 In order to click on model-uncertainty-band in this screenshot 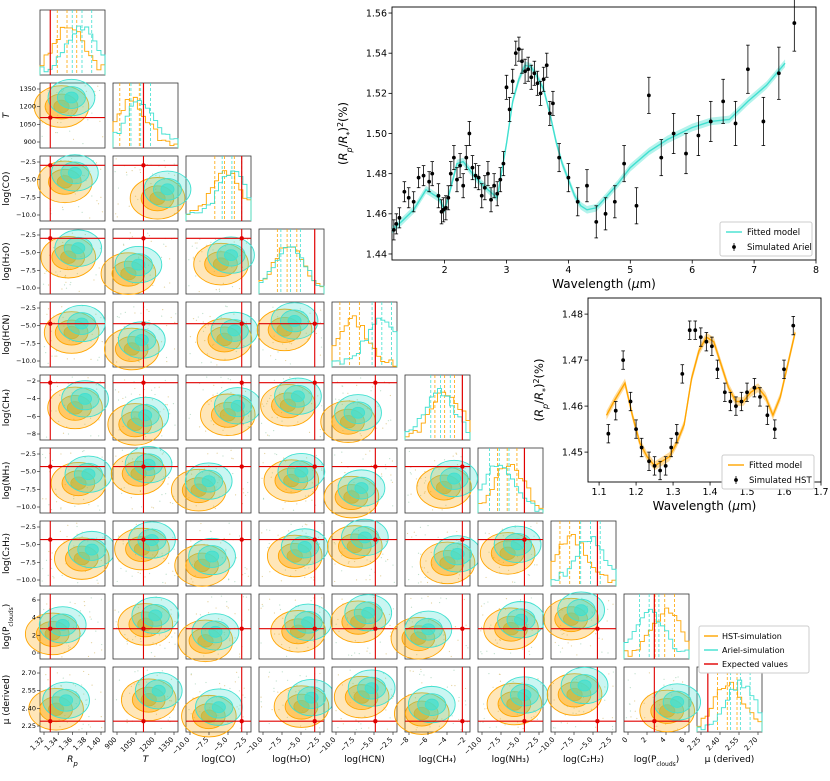, I will do `click(589, 146)`.